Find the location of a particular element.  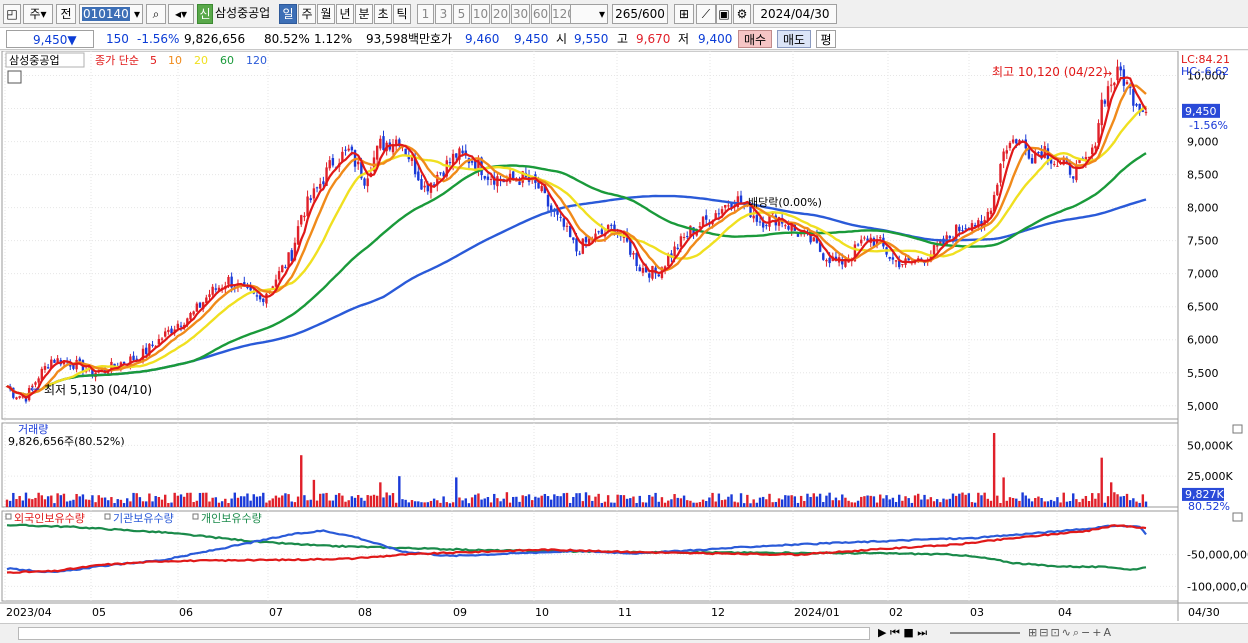

compare-icon: ⊡ is located at coordinates (1056, 632).